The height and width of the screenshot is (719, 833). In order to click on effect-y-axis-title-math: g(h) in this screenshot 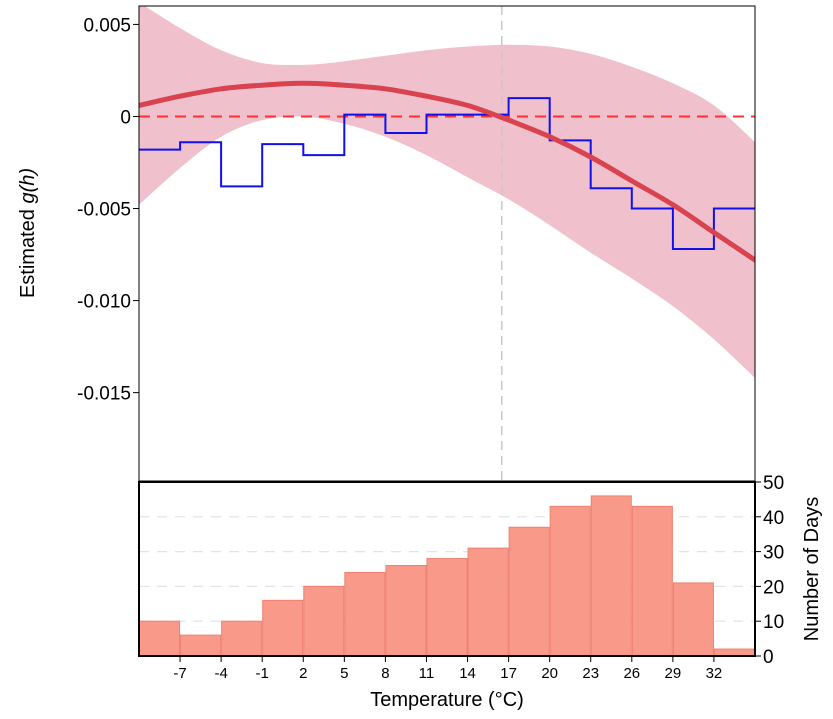, I will do `click(28, 186)`.